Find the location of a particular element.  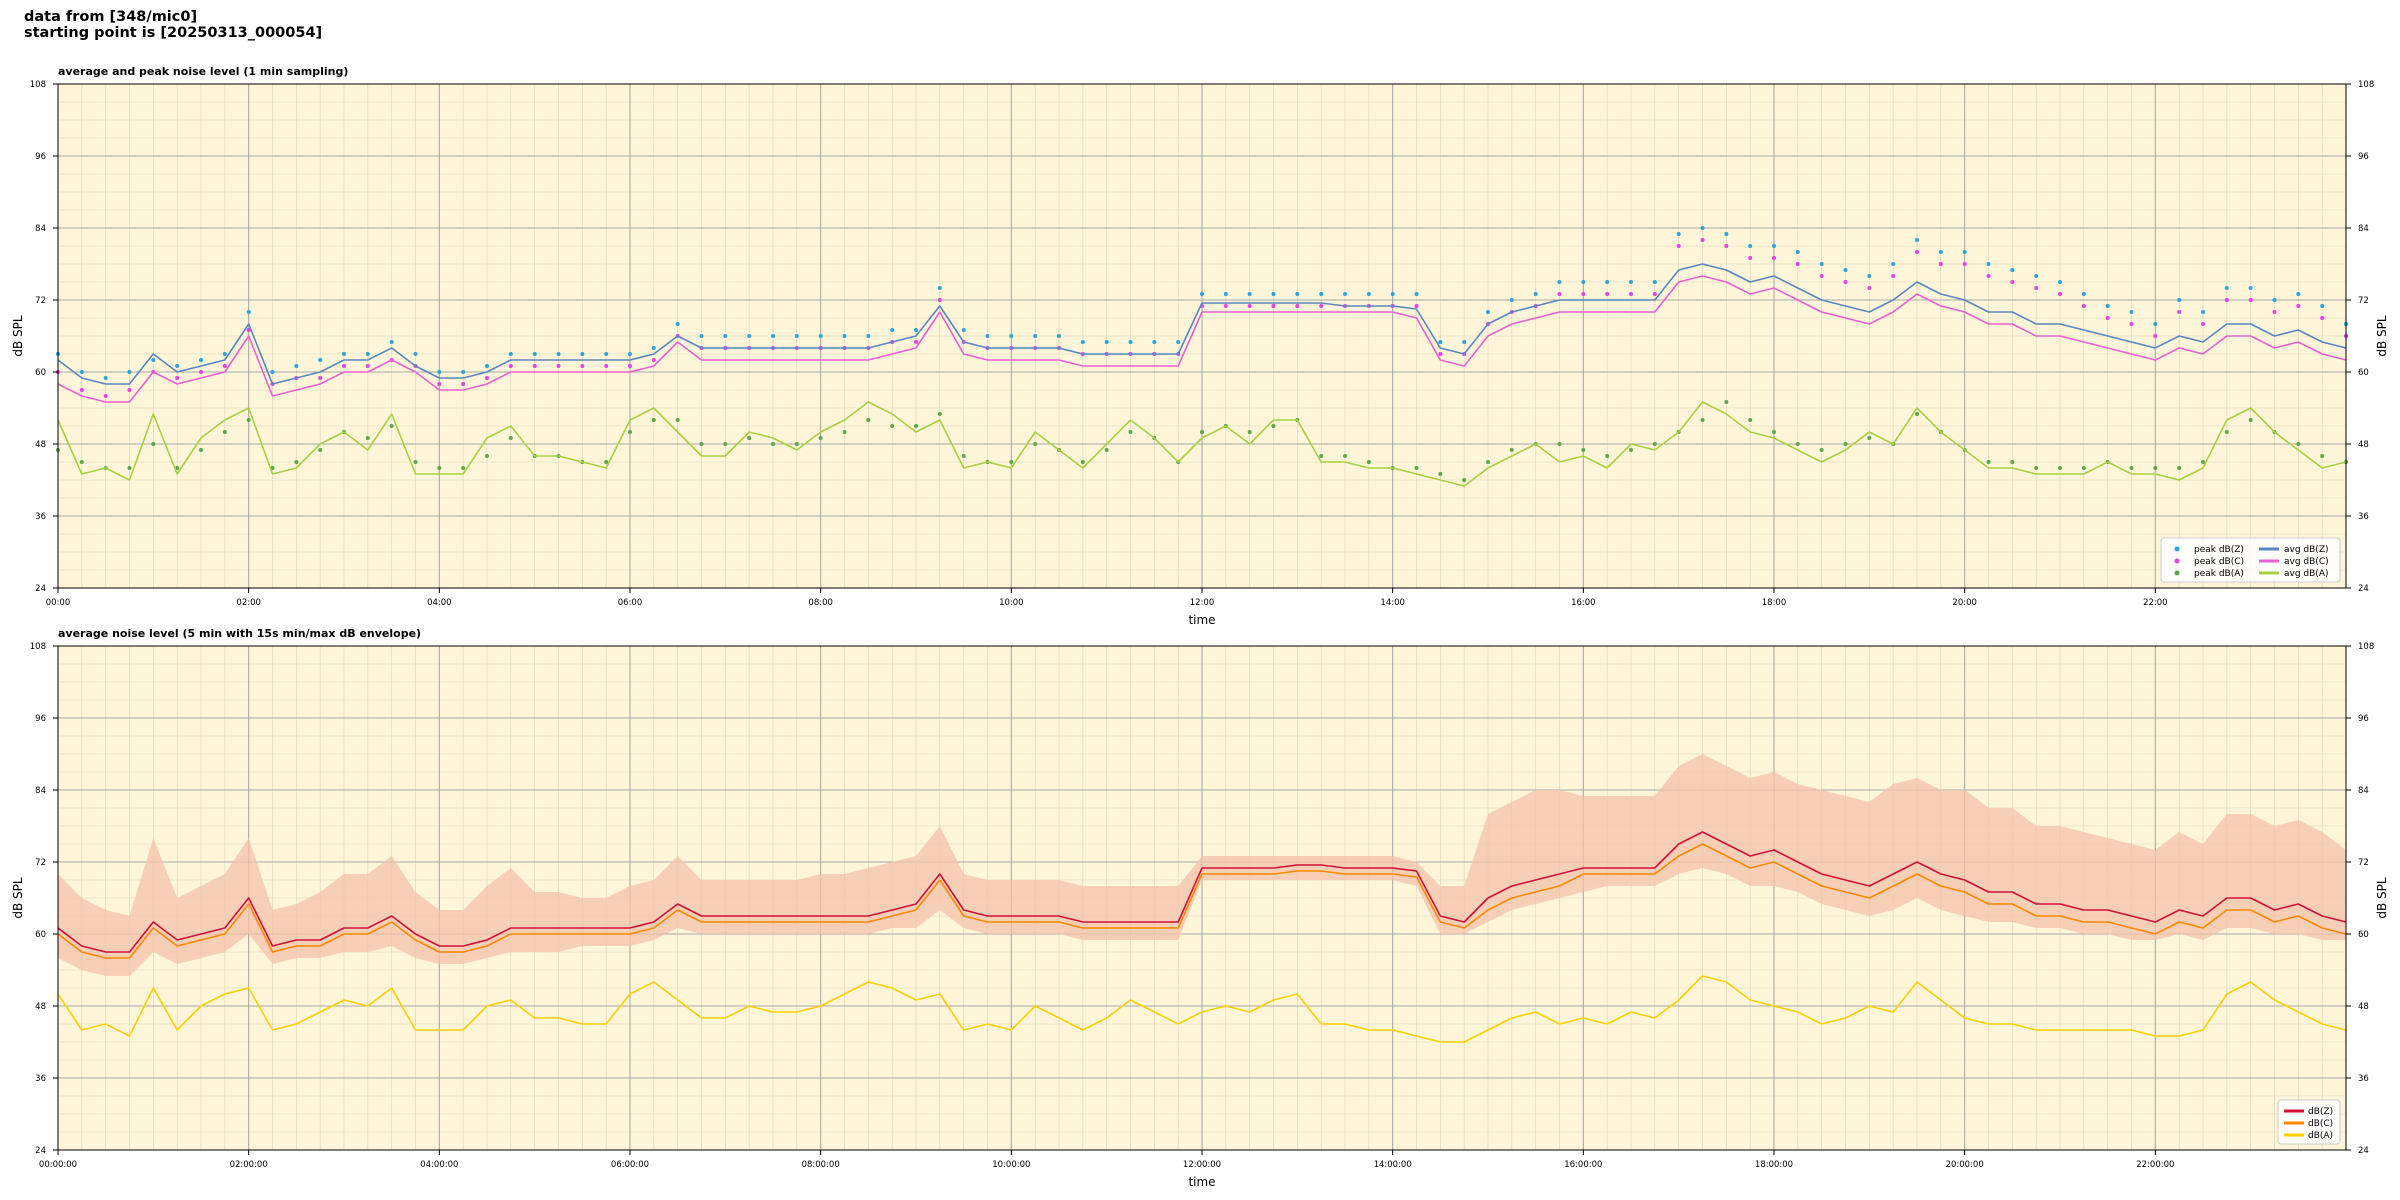

x-tick-label: 06:00:00 is located at coordinates (630, 1165).